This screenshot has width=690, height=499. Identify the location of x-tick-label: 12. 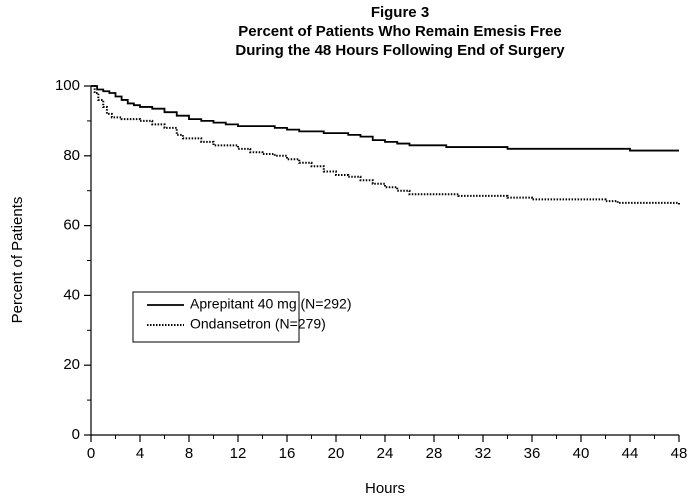
(238, 453).